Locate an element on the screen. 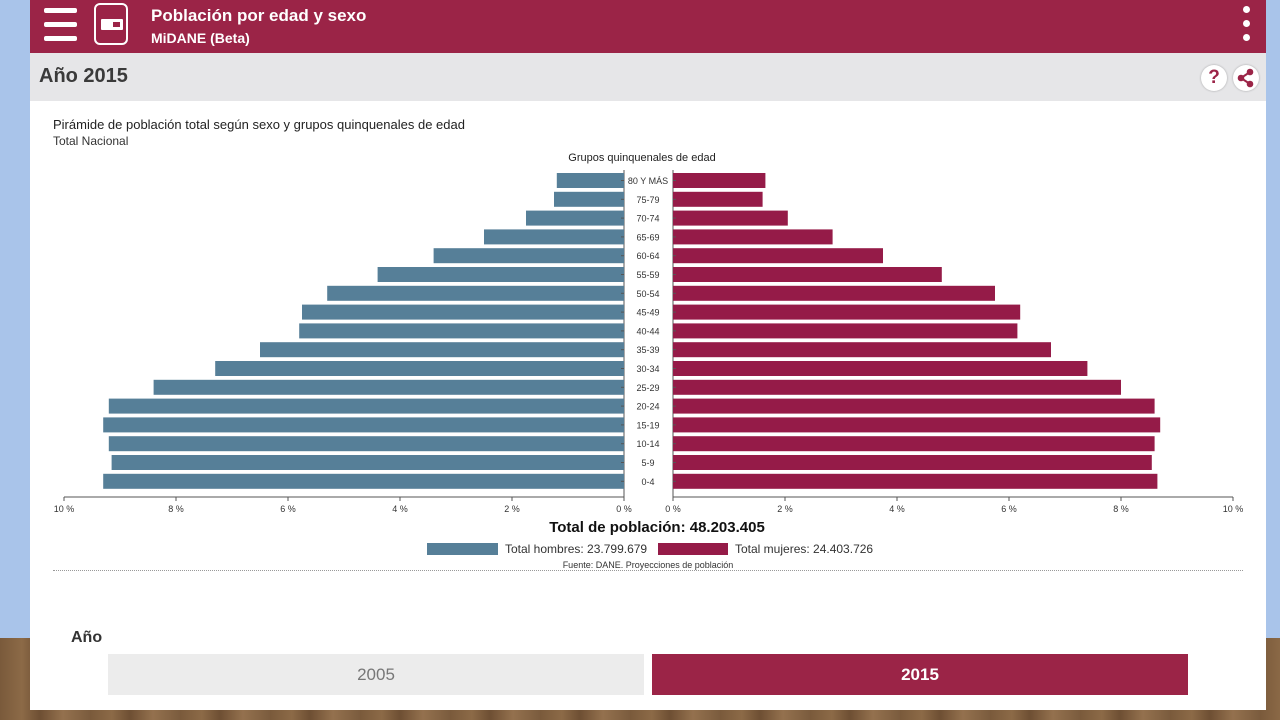 The height and width of the screenshot is (720, 1280). year-header-bar: Año 2015 ? is located at coordinates (648, 77).